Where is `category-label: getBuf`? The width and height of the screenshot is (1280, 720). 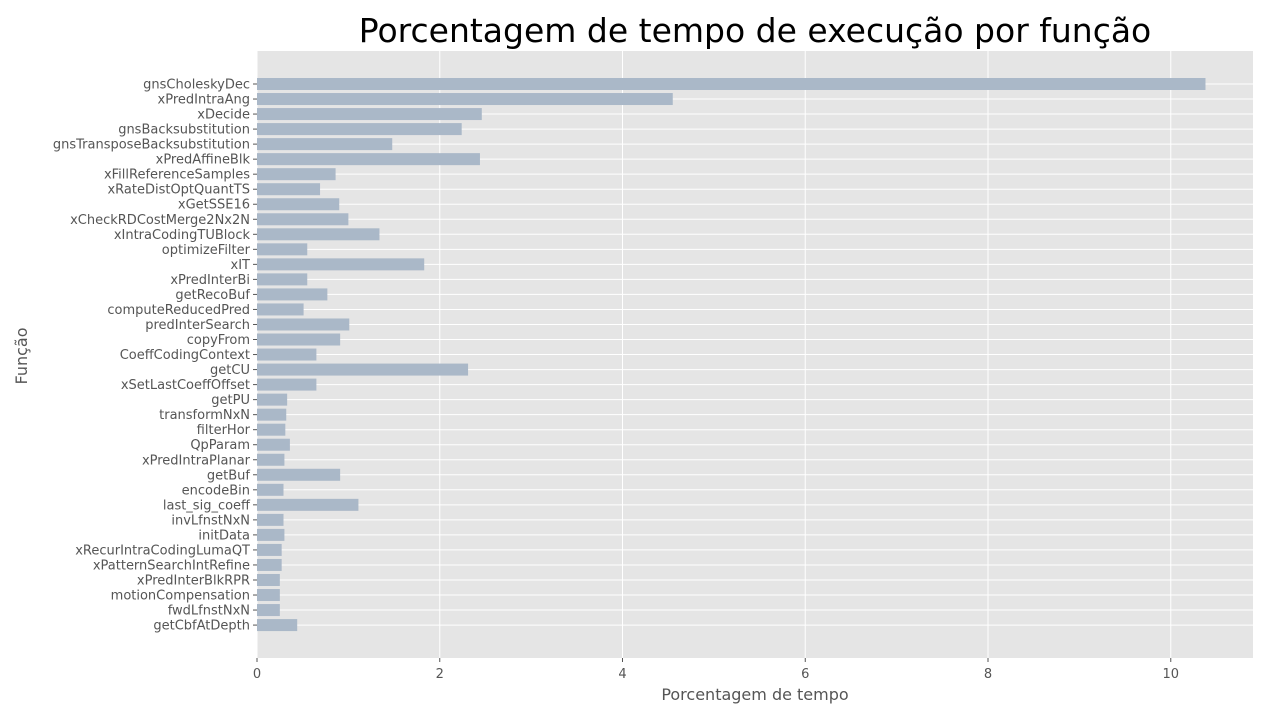 category-label: getBuf is located at coordinates (229, 475).